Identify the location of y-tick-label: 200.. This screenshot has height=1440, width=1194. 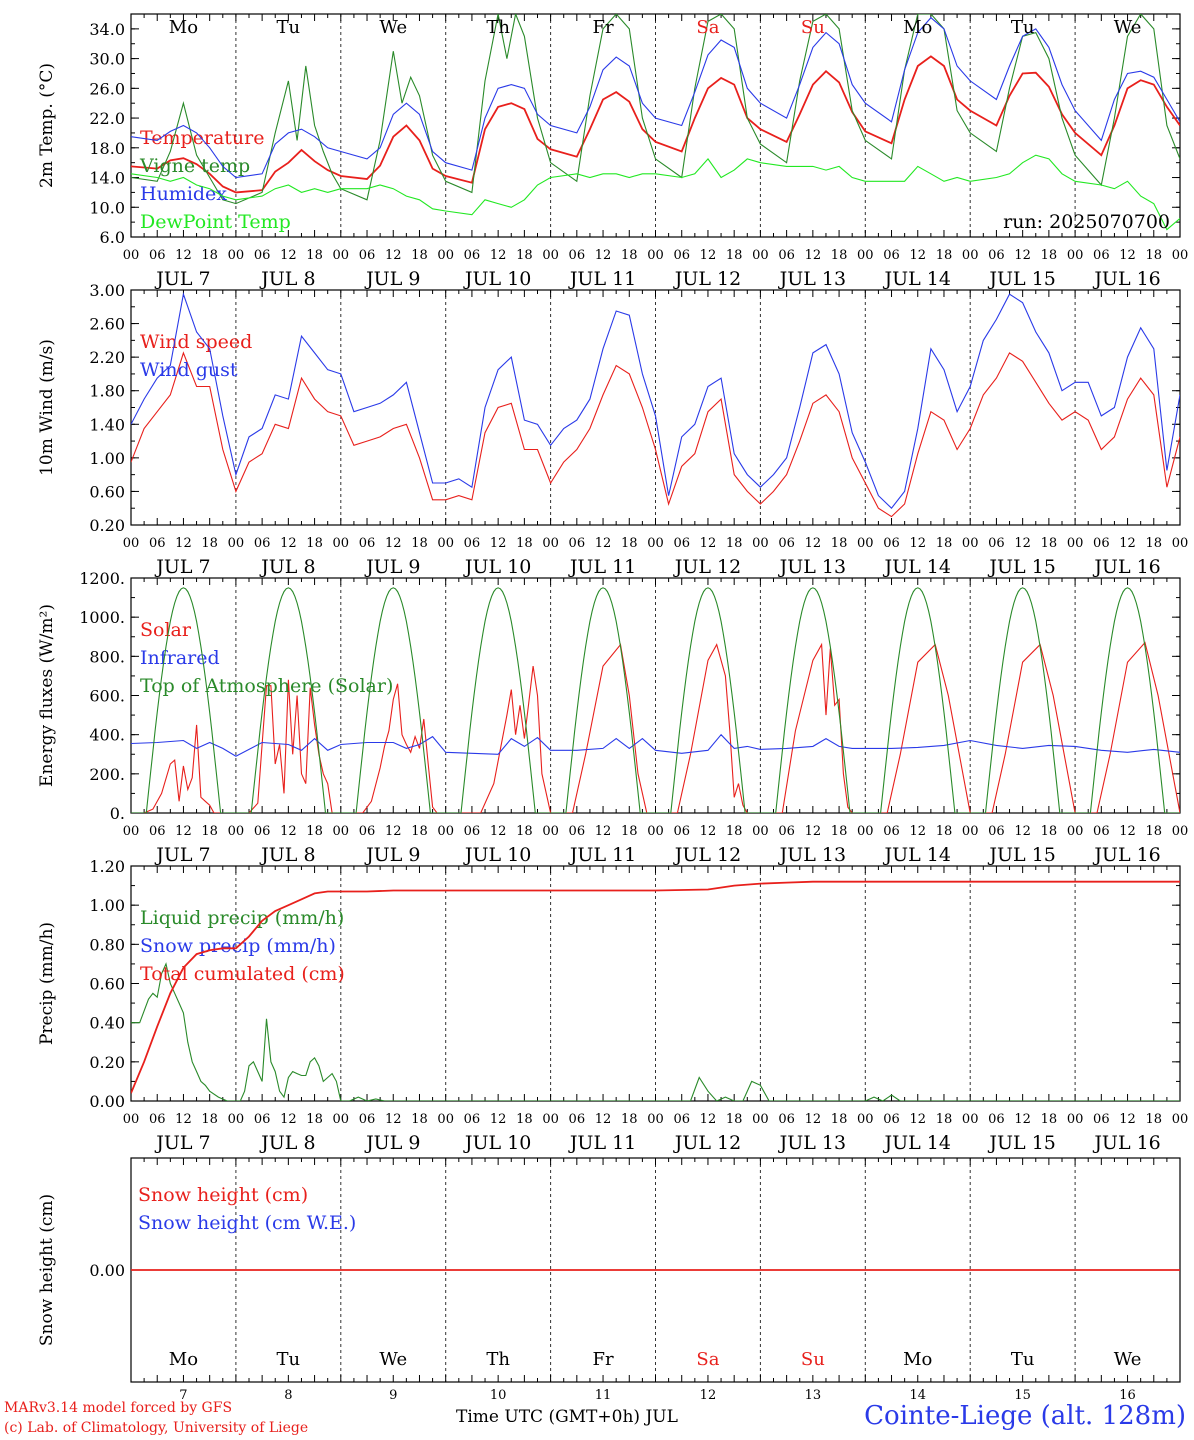
(107, 774).